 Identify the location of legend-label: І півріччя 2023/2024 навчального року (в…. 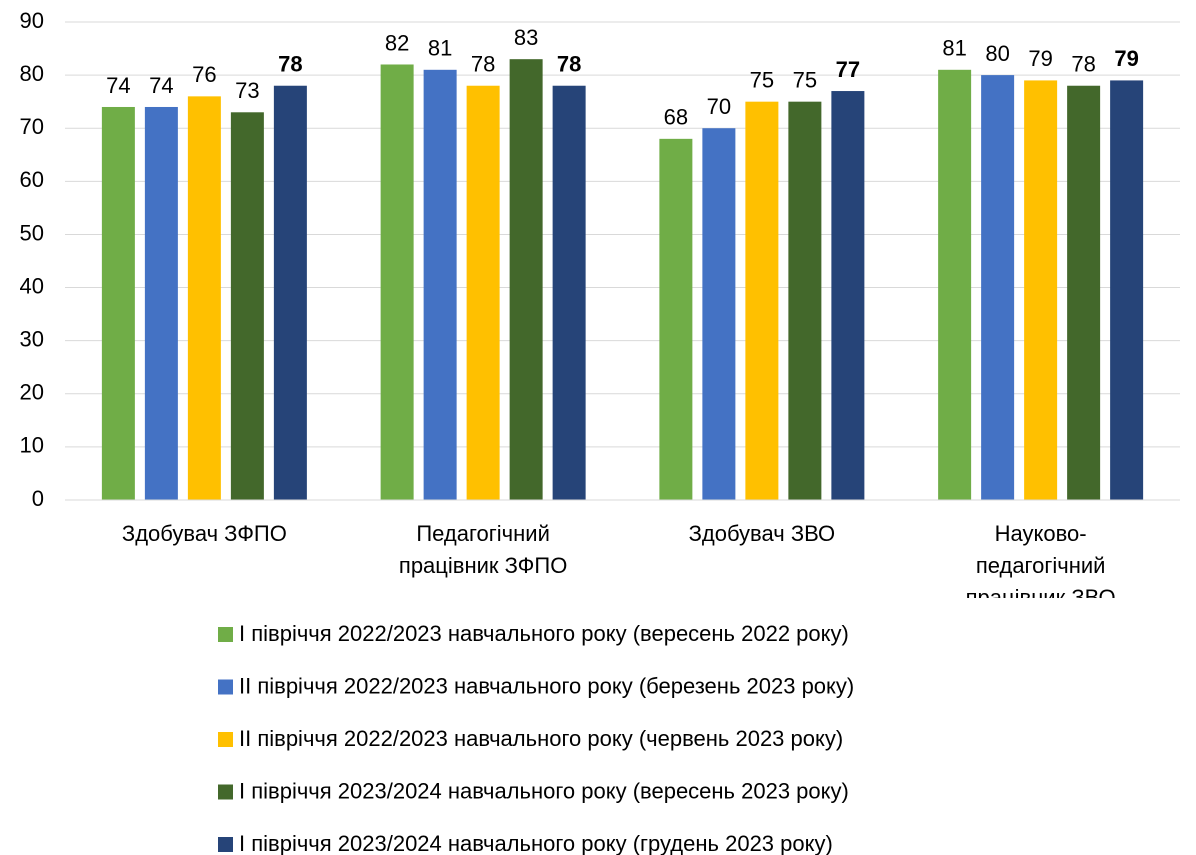
(544, 790).